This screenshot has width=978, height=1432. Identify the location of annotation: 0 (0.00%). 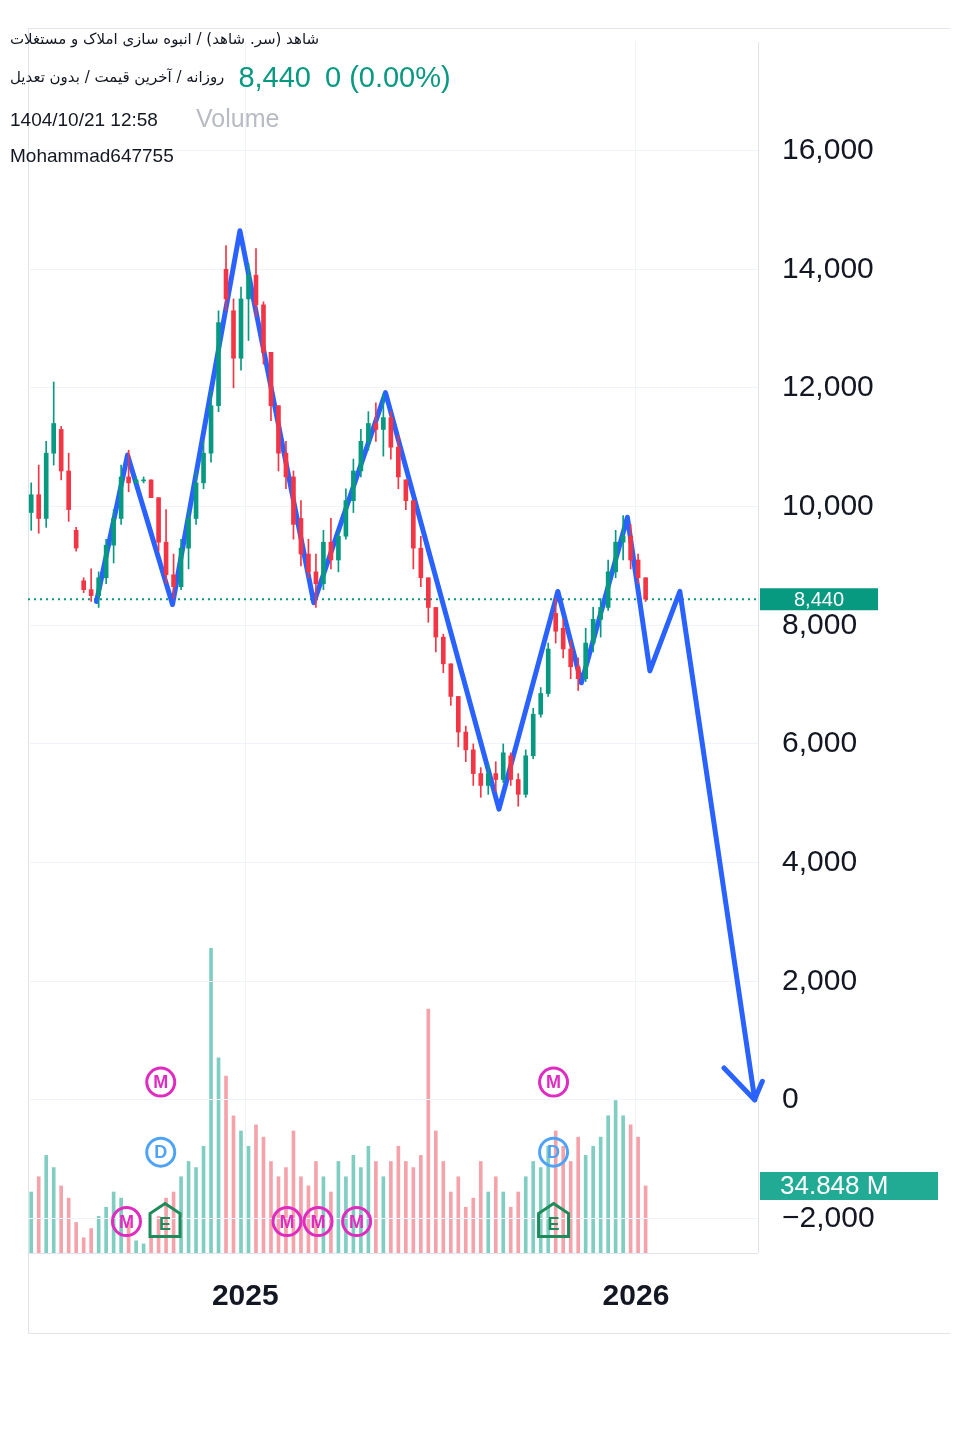
(387, 78).